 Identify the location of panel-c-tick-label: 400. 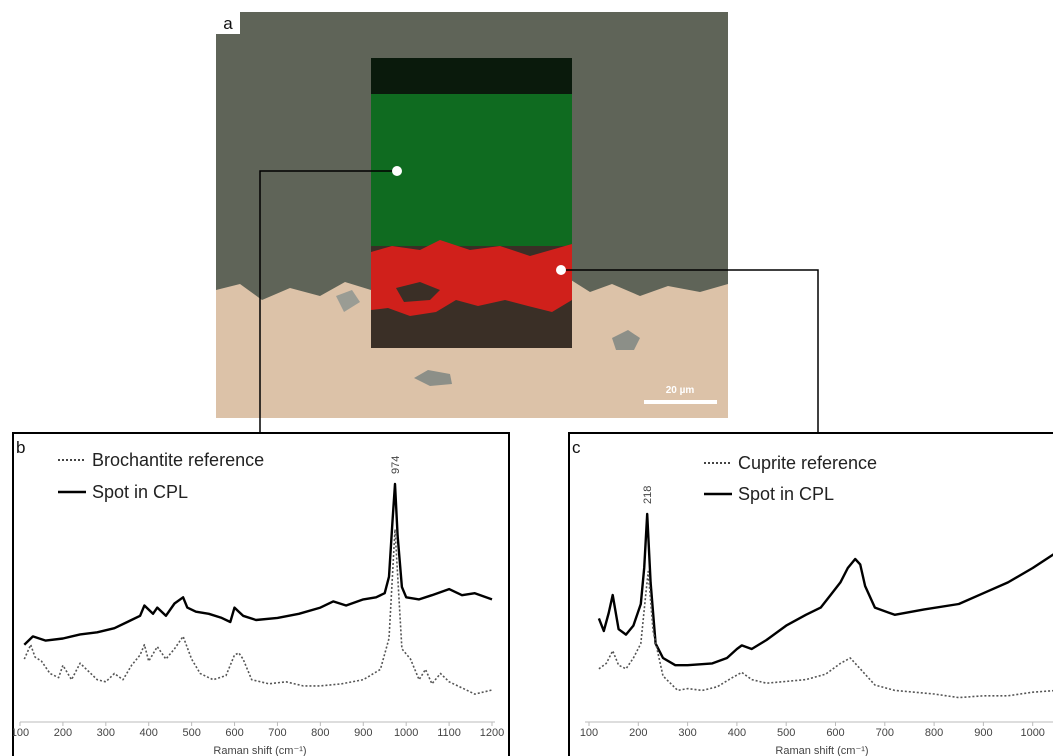
(737, 733).